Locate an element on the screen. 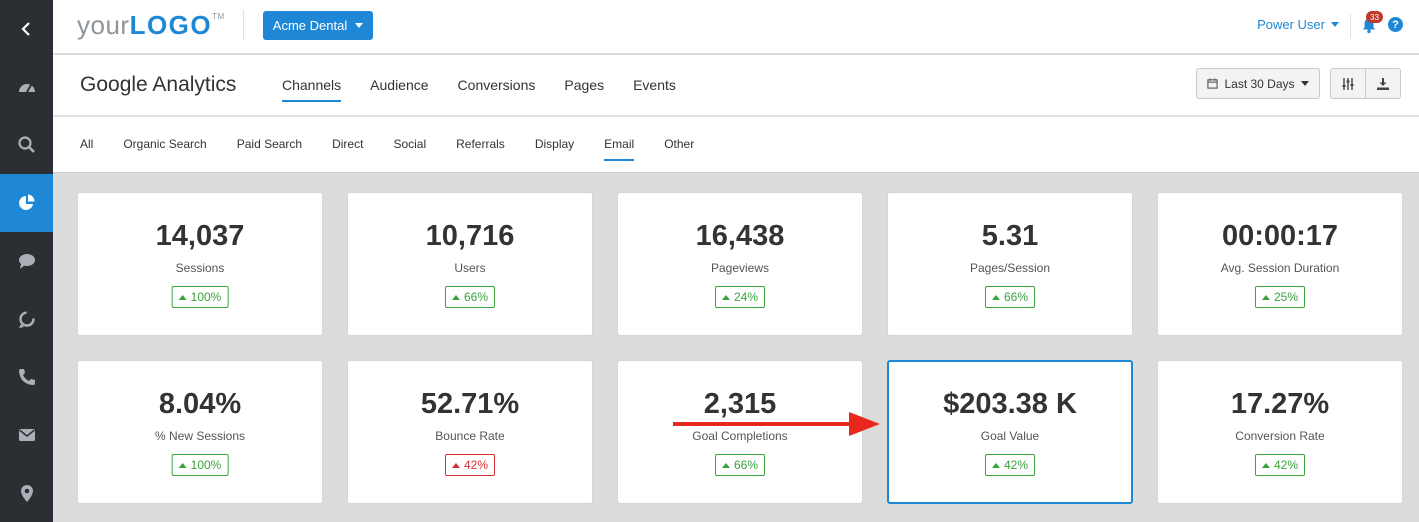  sidebar-item-calls is located at coordinates (26, 377).